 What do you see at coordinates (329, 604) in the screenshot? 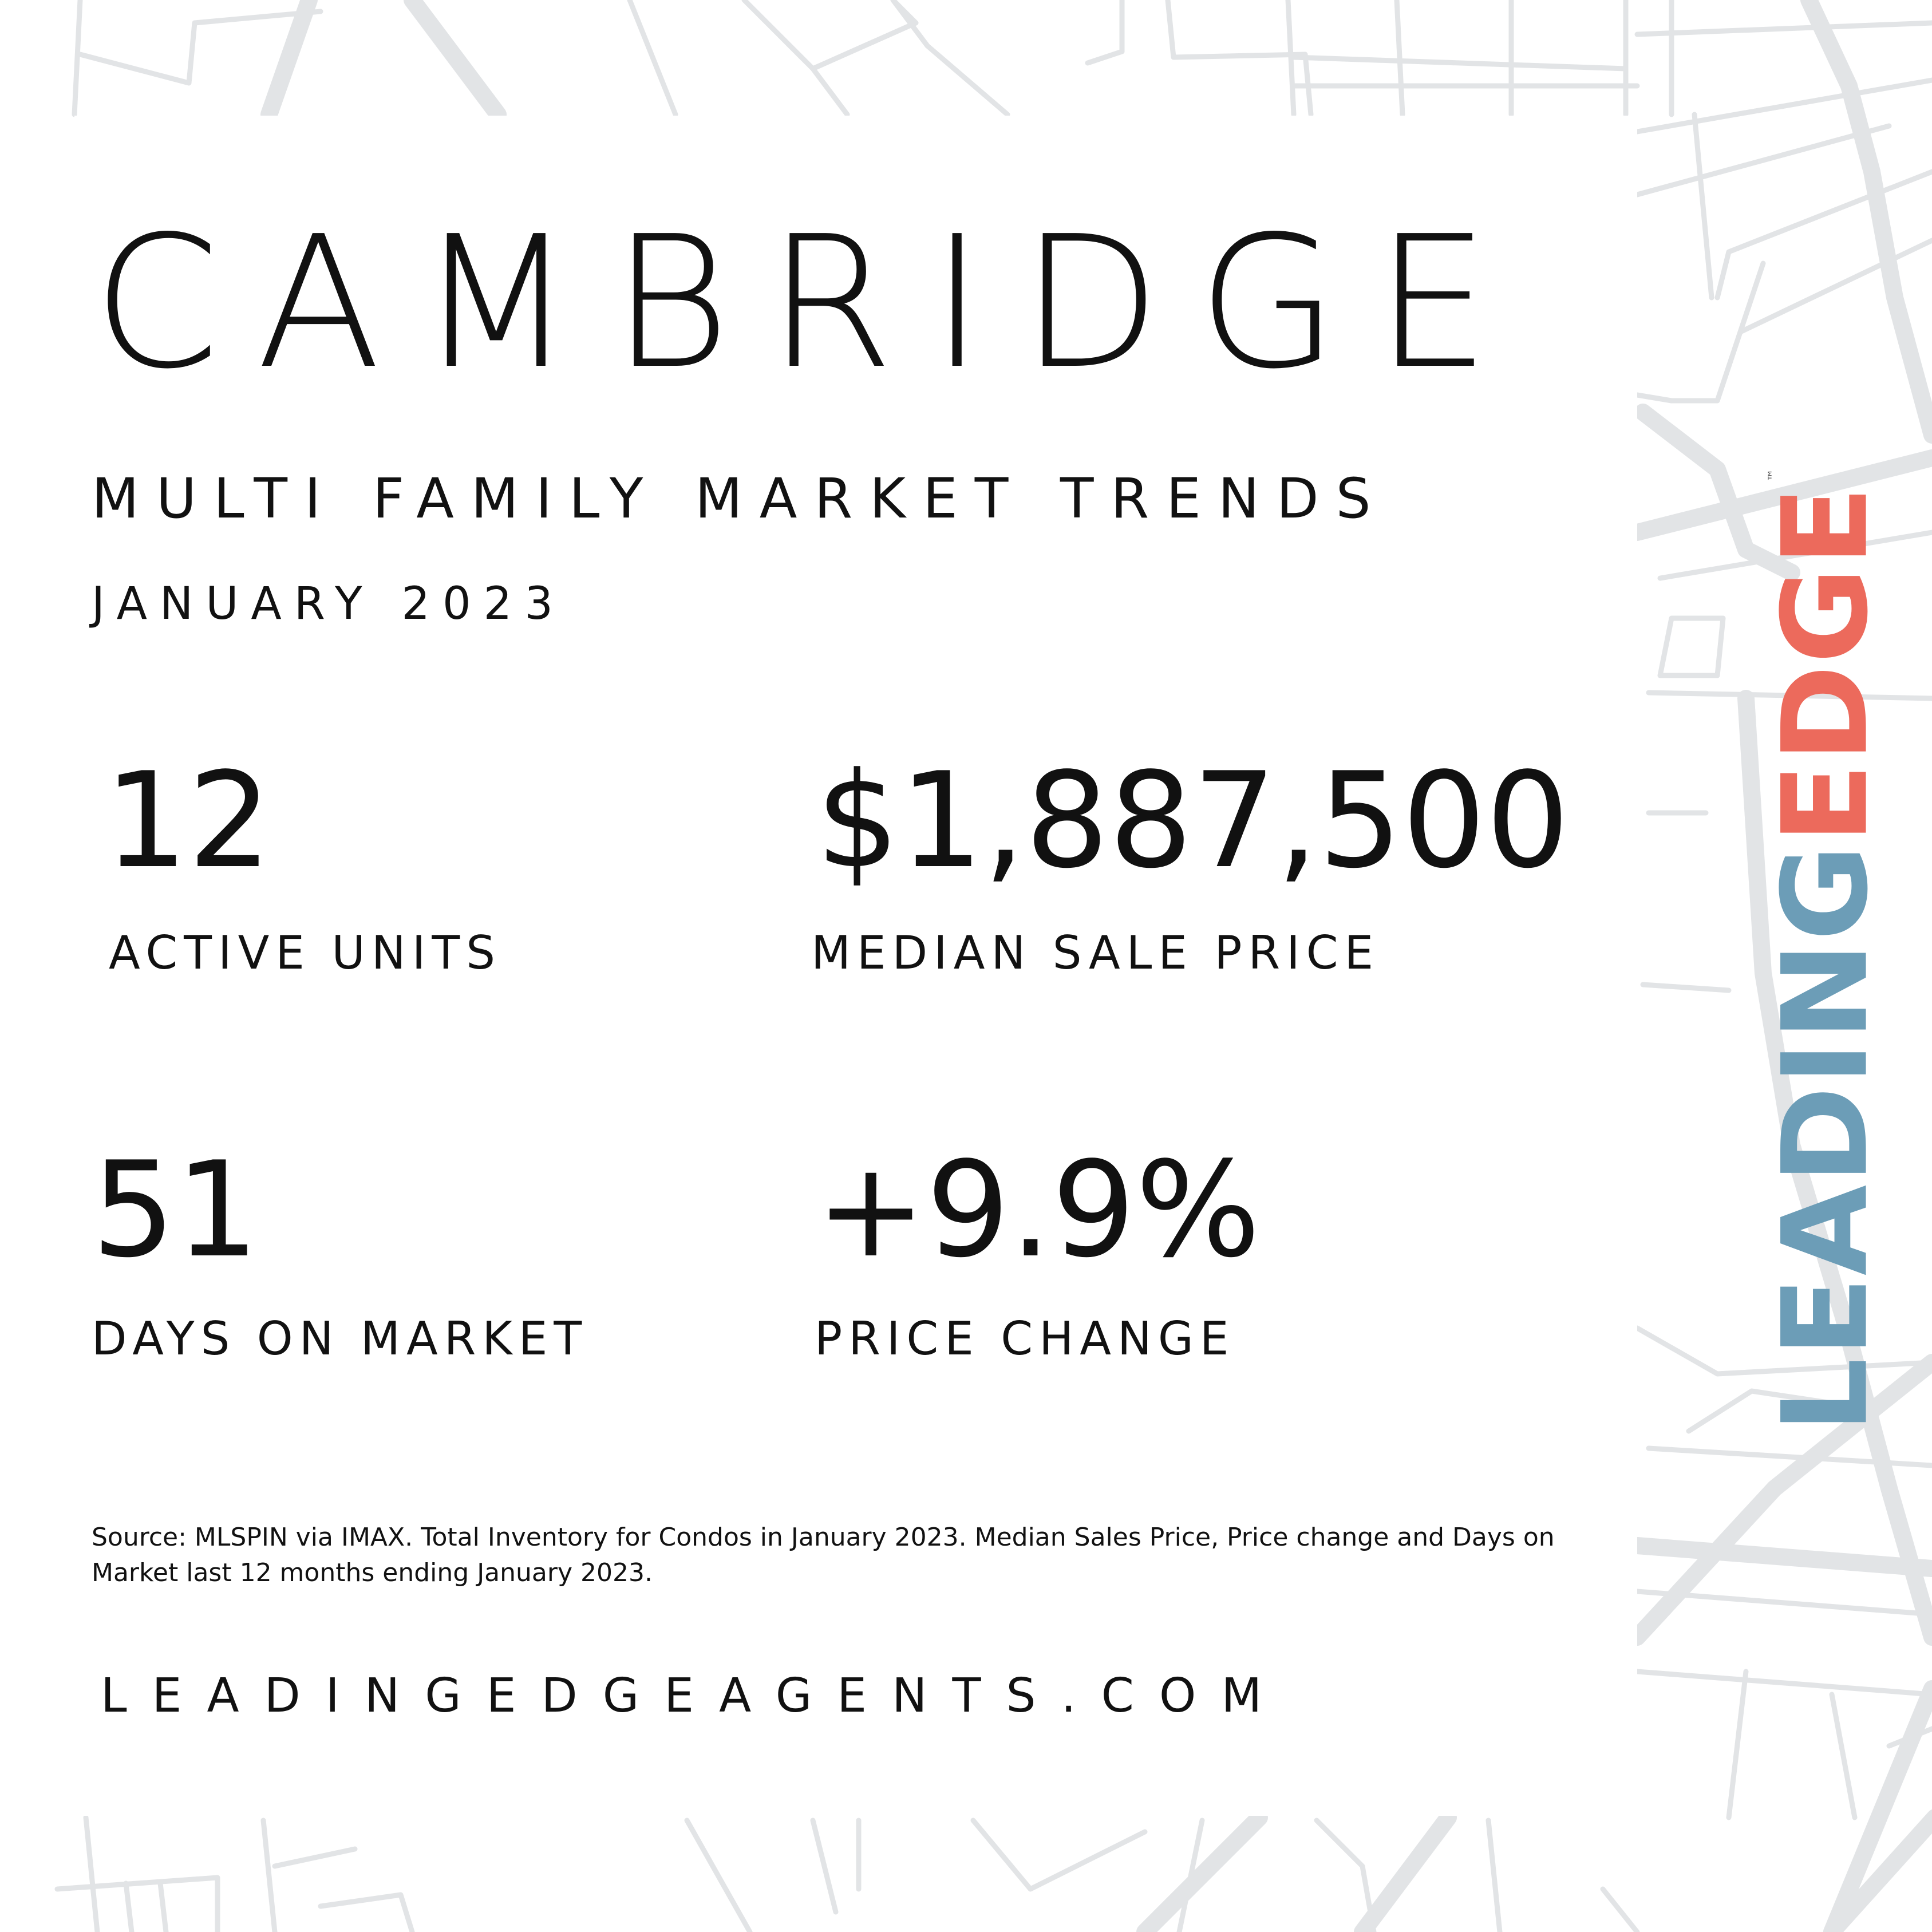
I see `report-date: JANUARY 2023` at bounding box center [329, 604].